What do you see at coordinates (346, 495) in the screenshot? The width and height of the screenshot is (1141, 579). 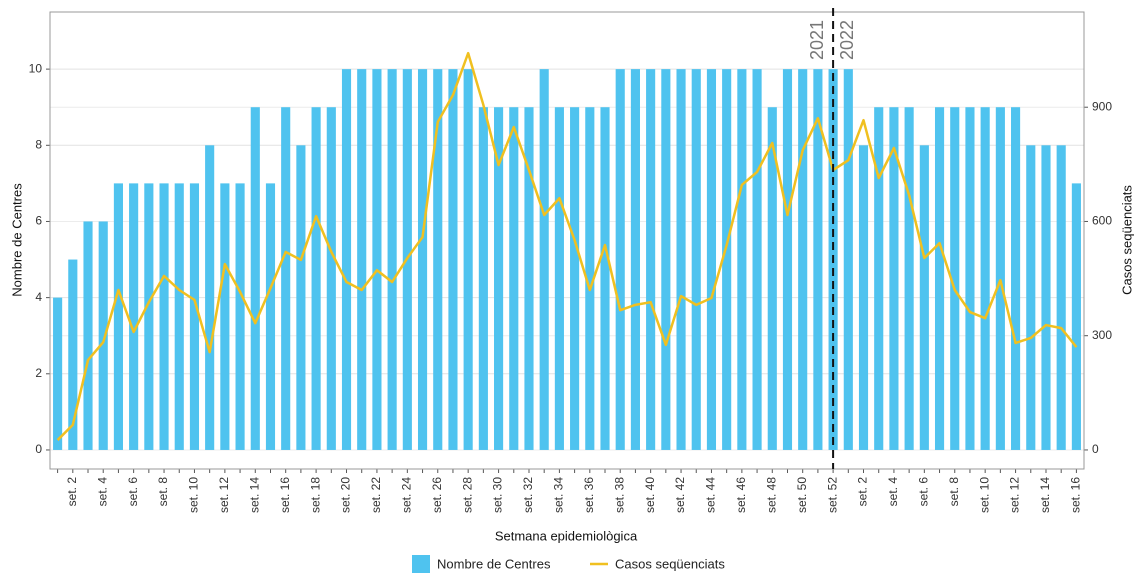 I see `x-tick-label: set. 20` at bounding box center [346, 495].